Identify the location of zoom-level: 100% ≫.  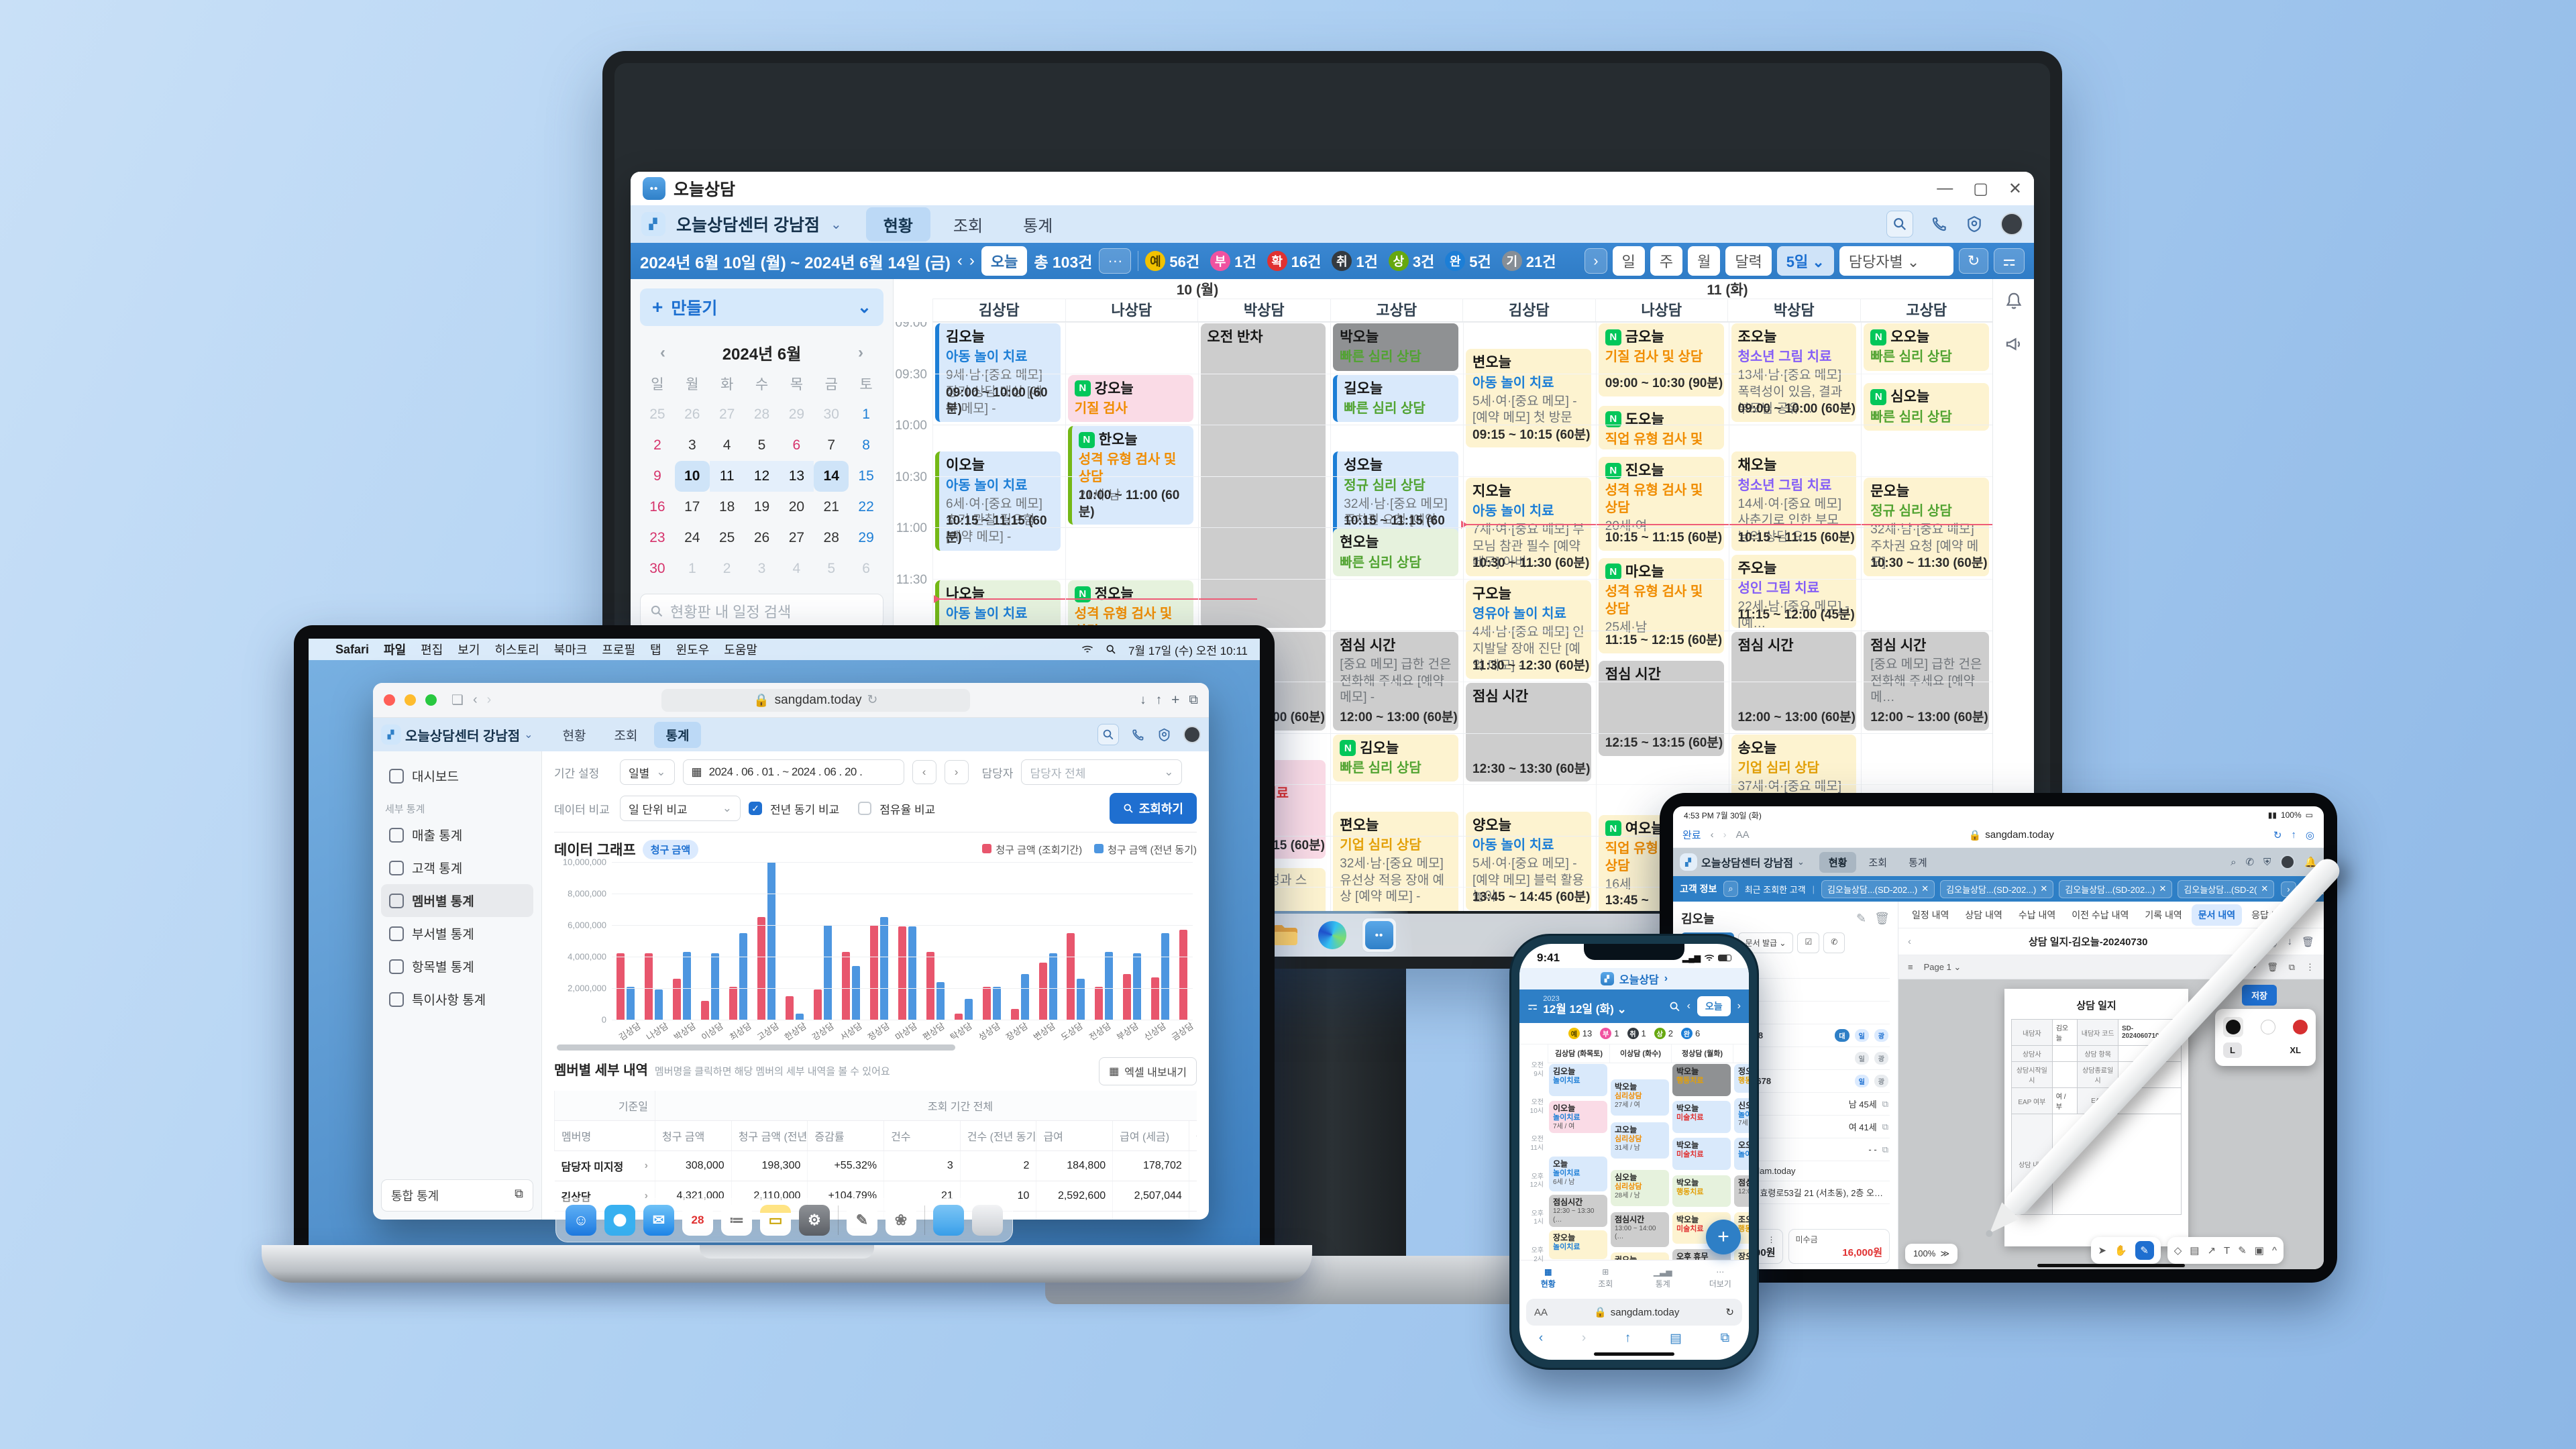
(1931, 1254).